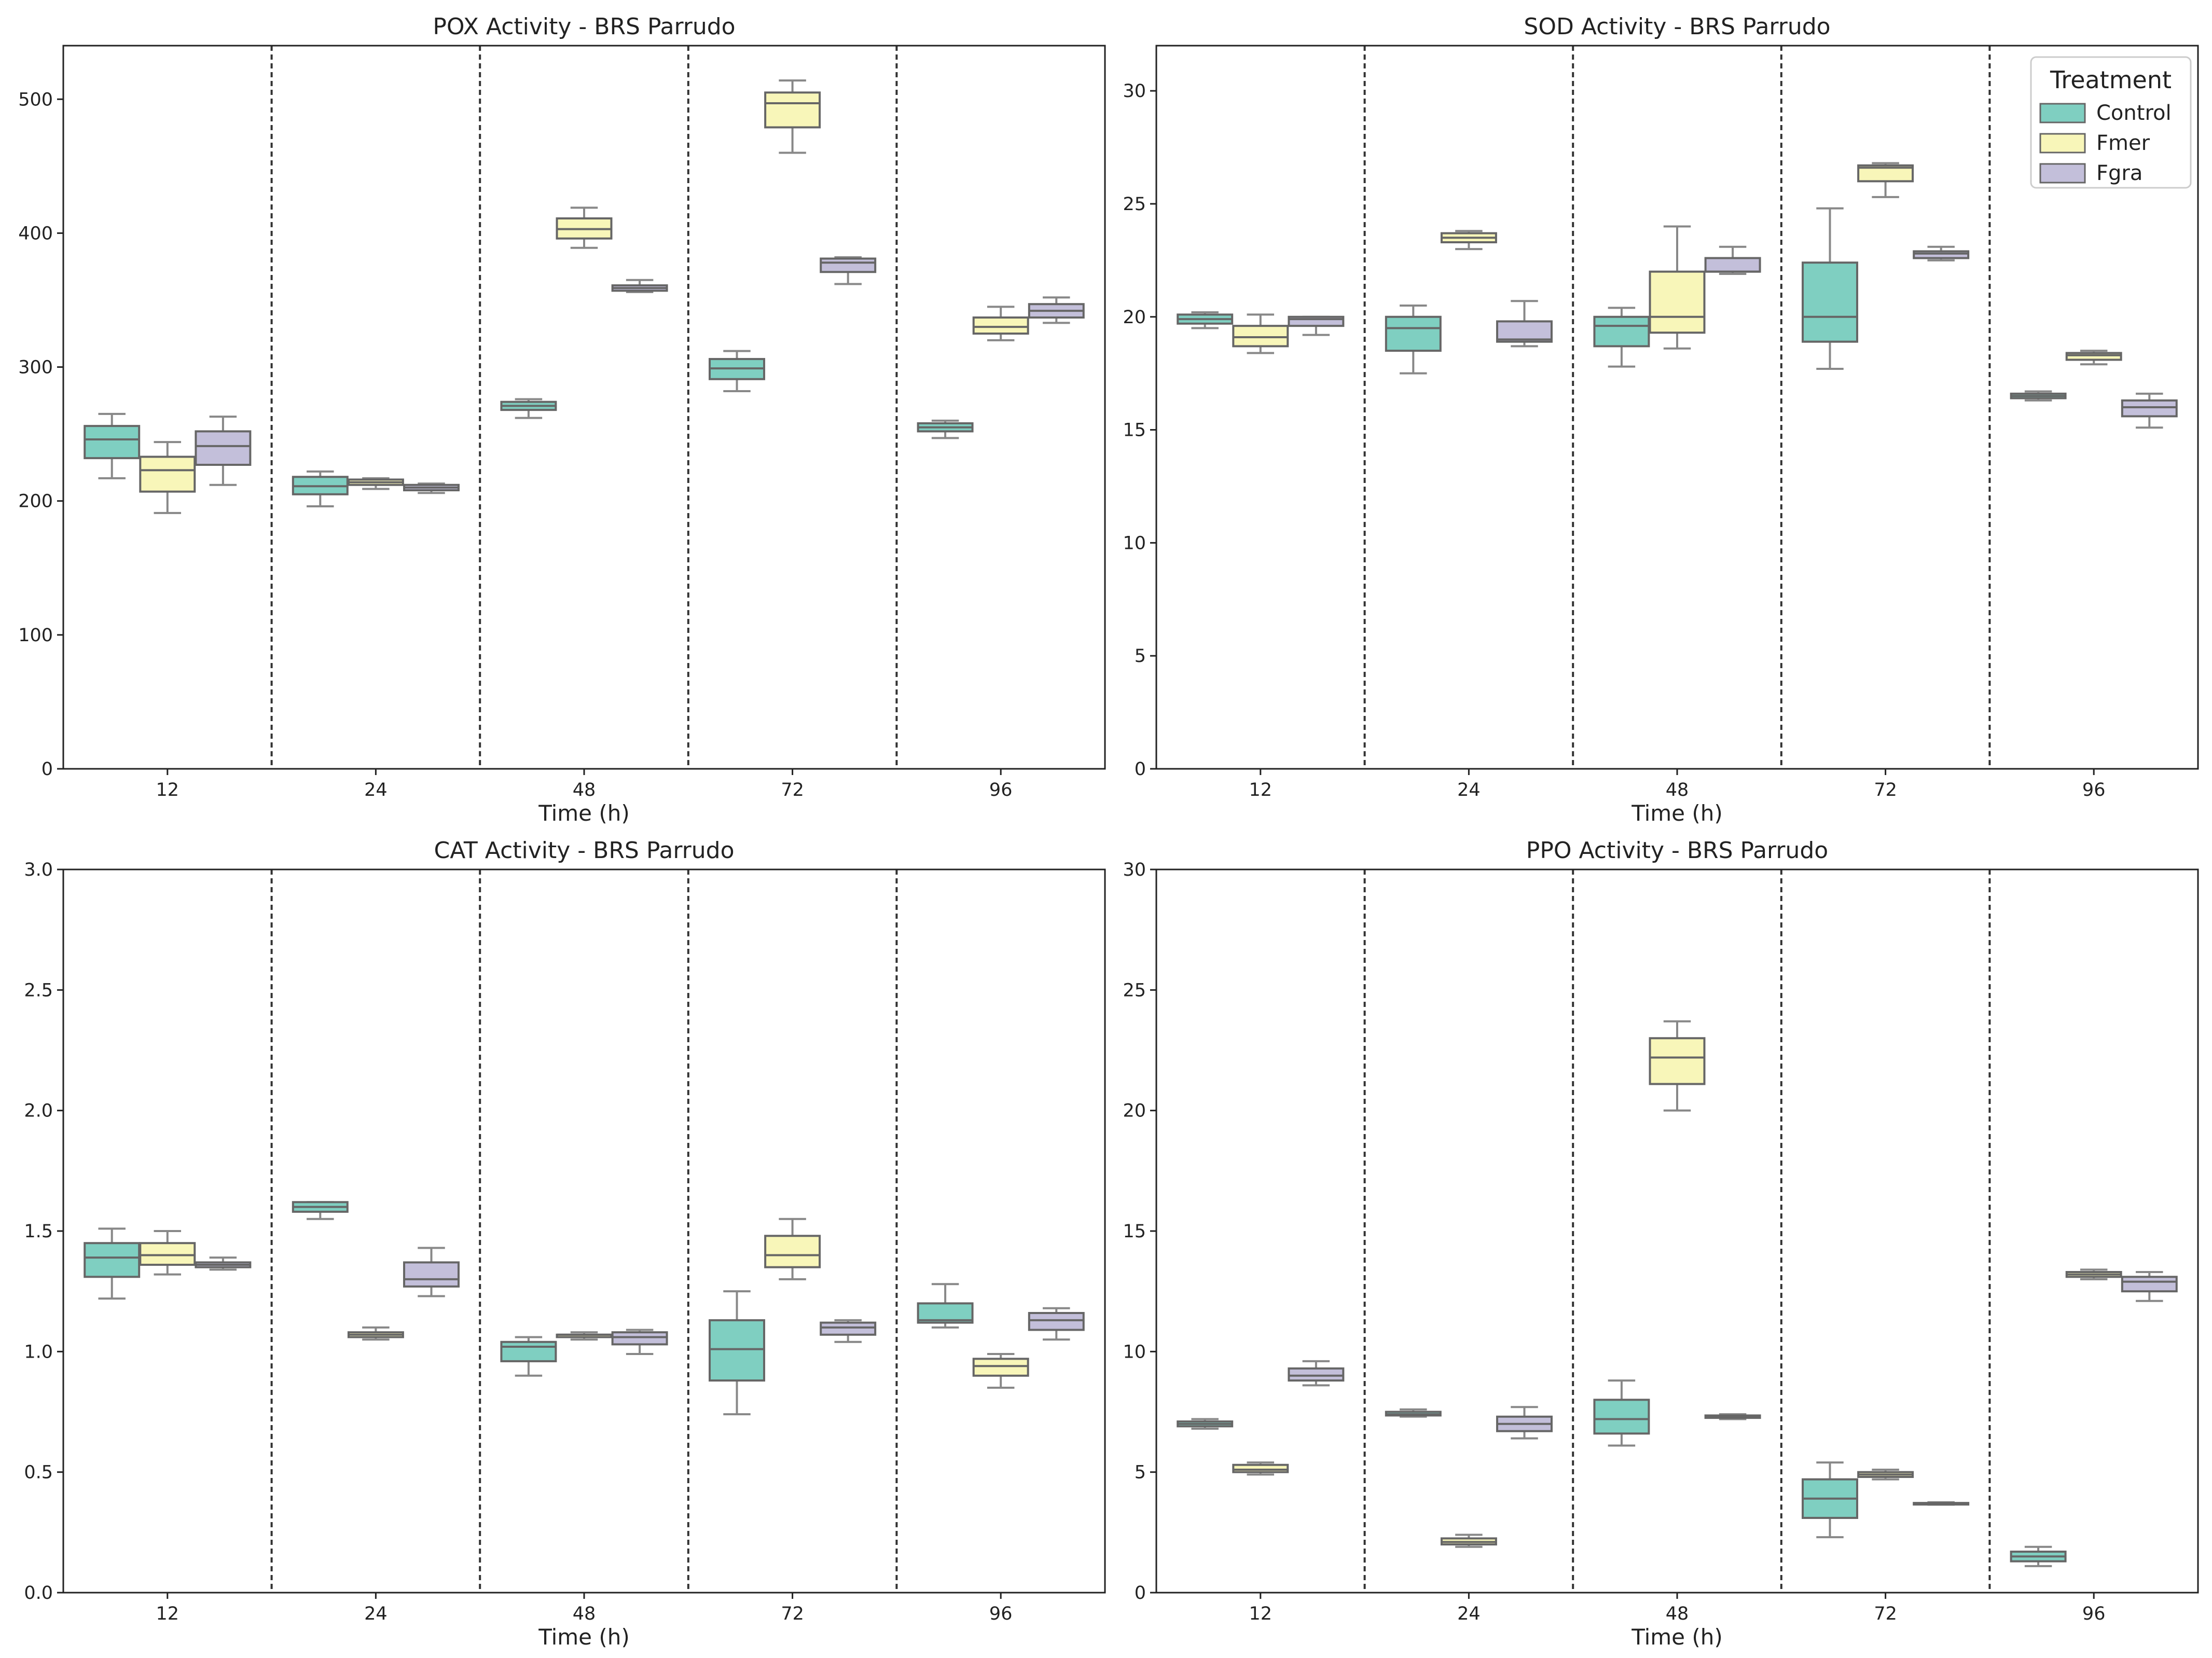 The height and width of the screenshot is (1658, 2212). Describe the element at coordinates (1677, 26) in the screenshot. I see `chart-title: SOD Activity - BRS Parrudo` at that location.